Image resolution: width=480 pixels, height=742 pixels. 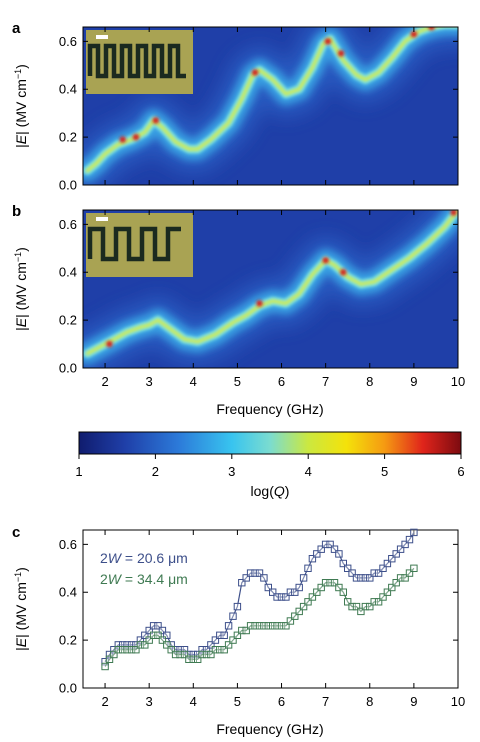 What do you see at coordinates (237, 701) in the screenshot?
I see `x-tick-label-c-5: 5` at bounding box center [237, 701].